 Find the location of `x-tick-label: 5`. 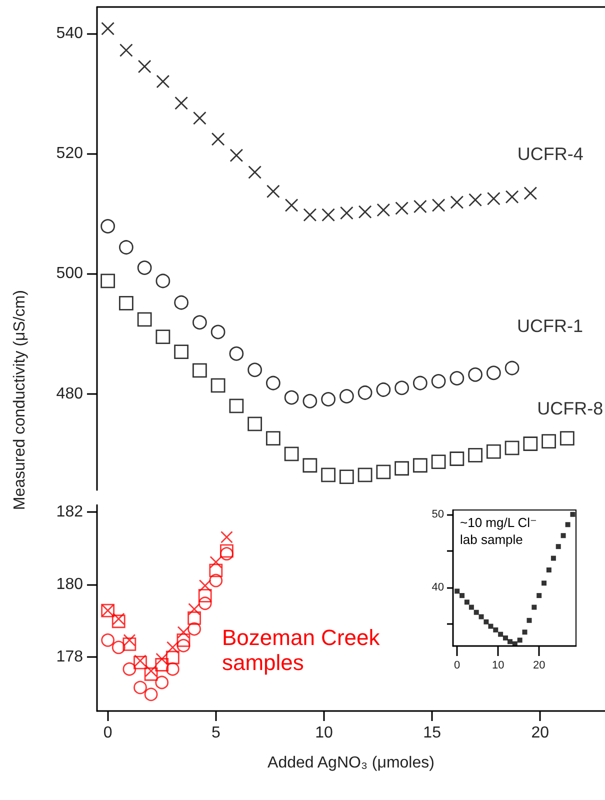

x-tick-label: 5 is located at coordinates (215, 733).